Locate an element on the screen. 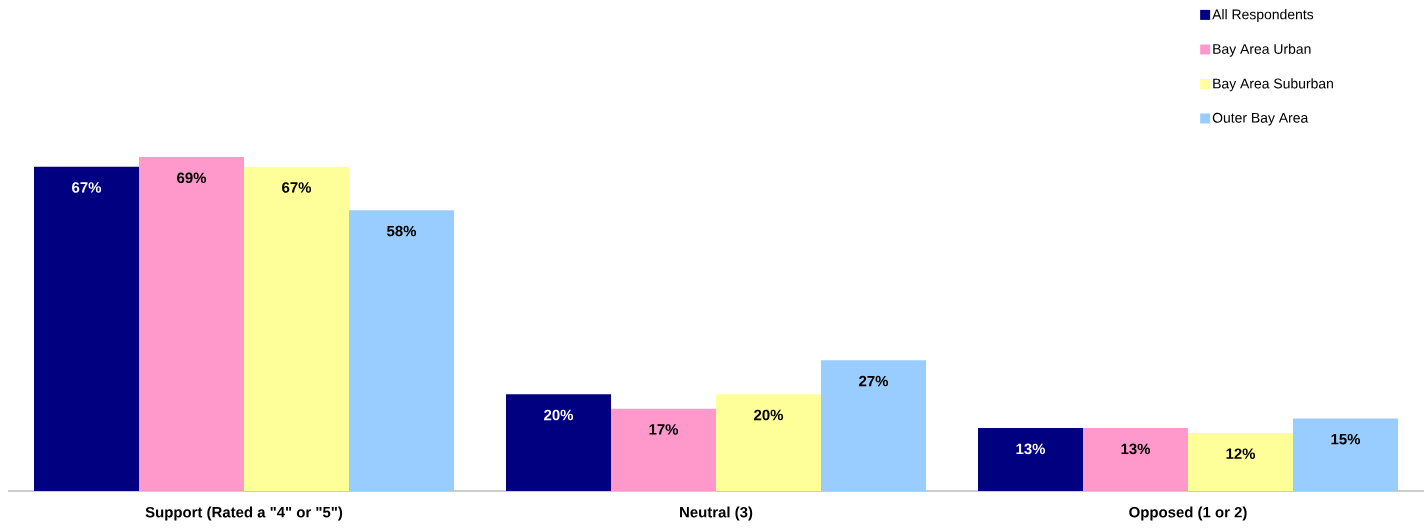 This screenshot has height=531, width=1427. legend-label: Bay Area Suburban is located at coordinates (1273, 85).